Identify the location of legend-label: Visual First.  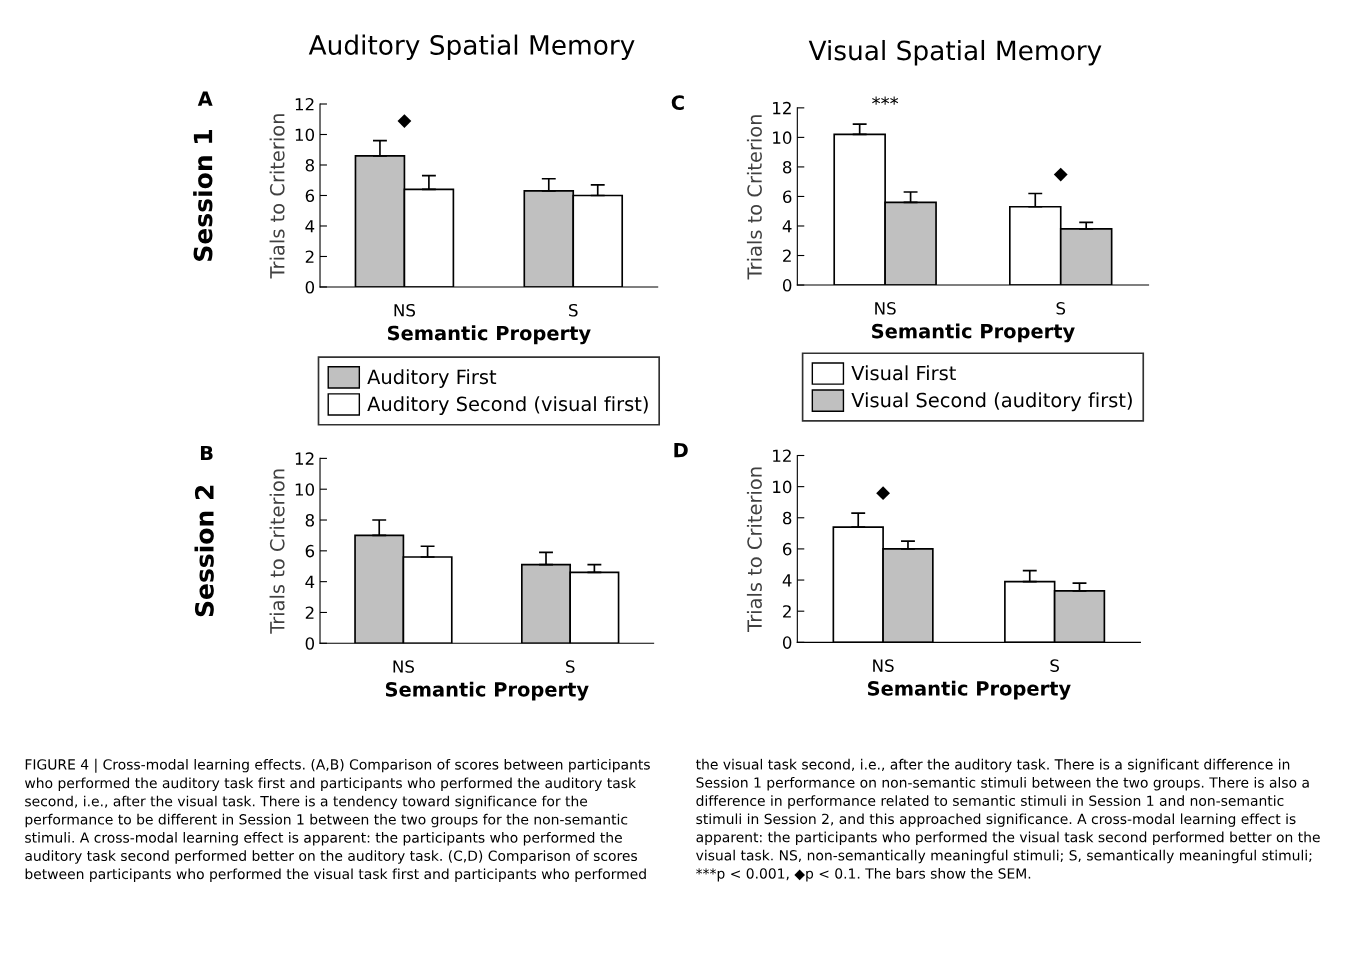
(903, 373).